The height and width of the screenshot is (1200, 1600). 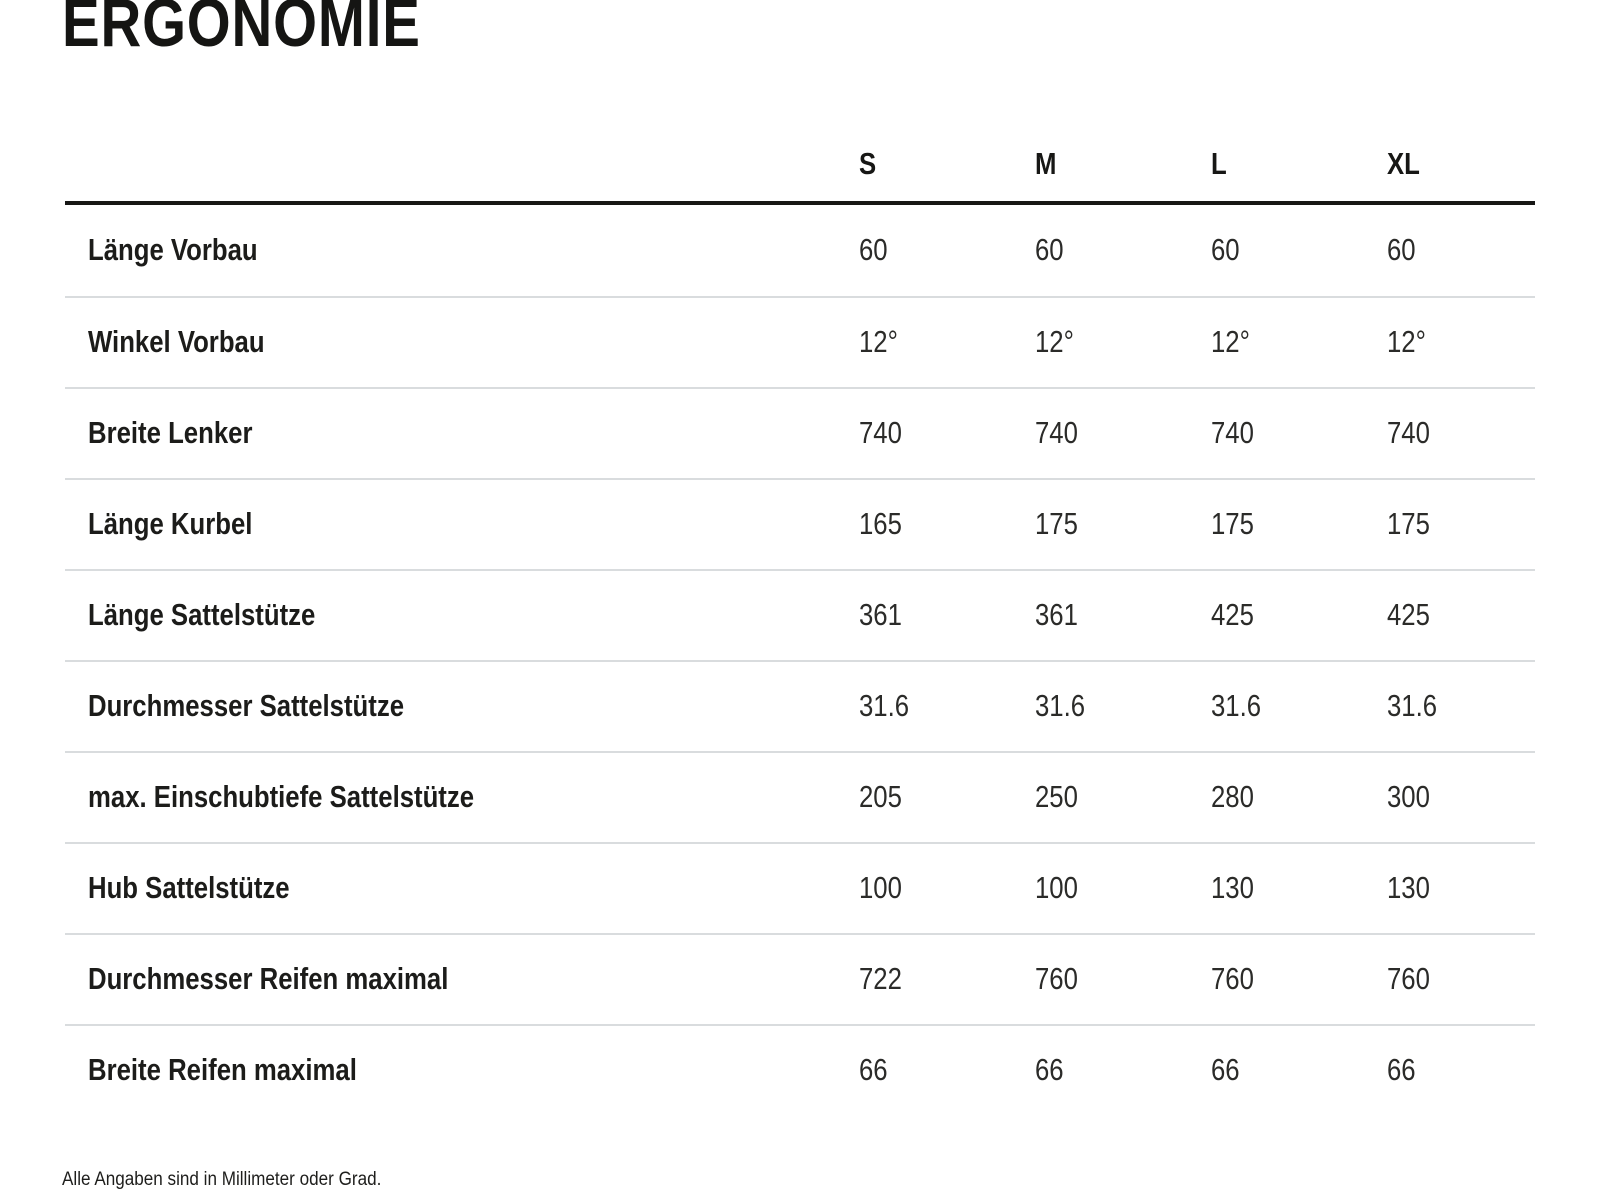 What do you see at coordinates (1232, 615) in the screenshot?
I see `cell-value: 425` at bounding box center [1232, 615].